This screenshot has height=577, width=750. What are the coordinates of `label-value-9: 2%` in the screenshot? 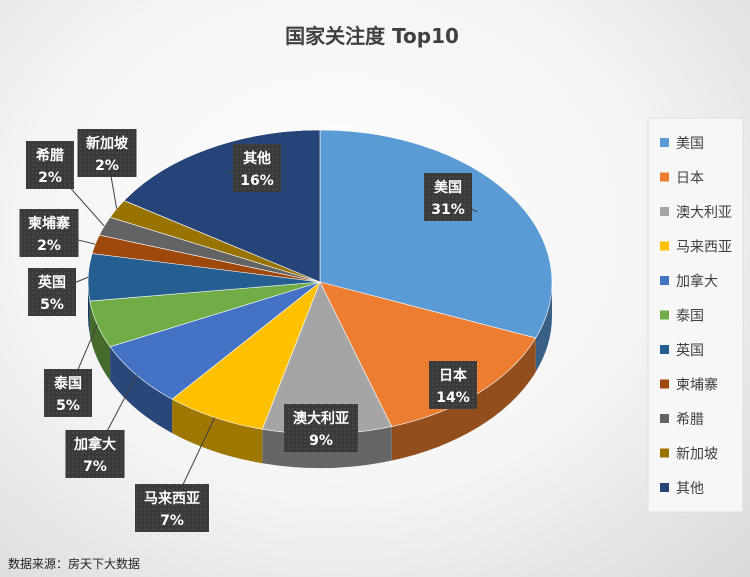 It's located at (50, 178).